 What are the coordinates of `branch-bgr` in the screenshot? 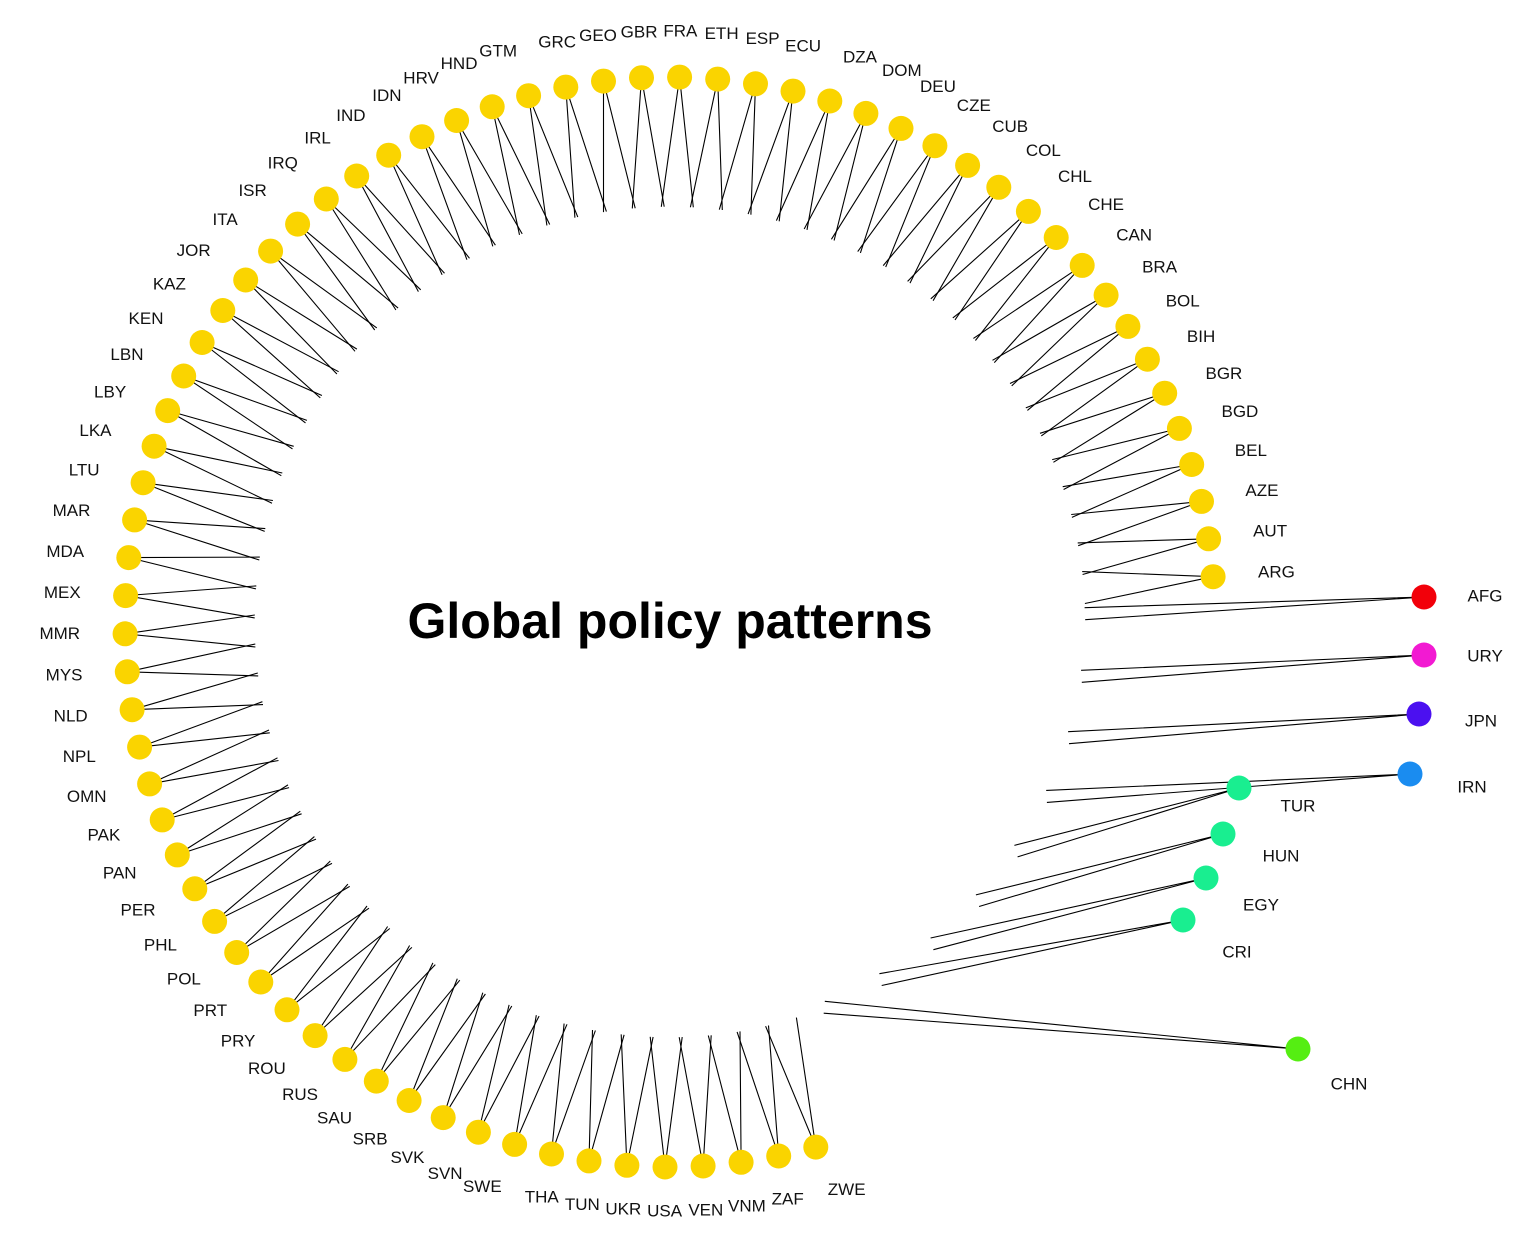 It's located at (1102, 427).